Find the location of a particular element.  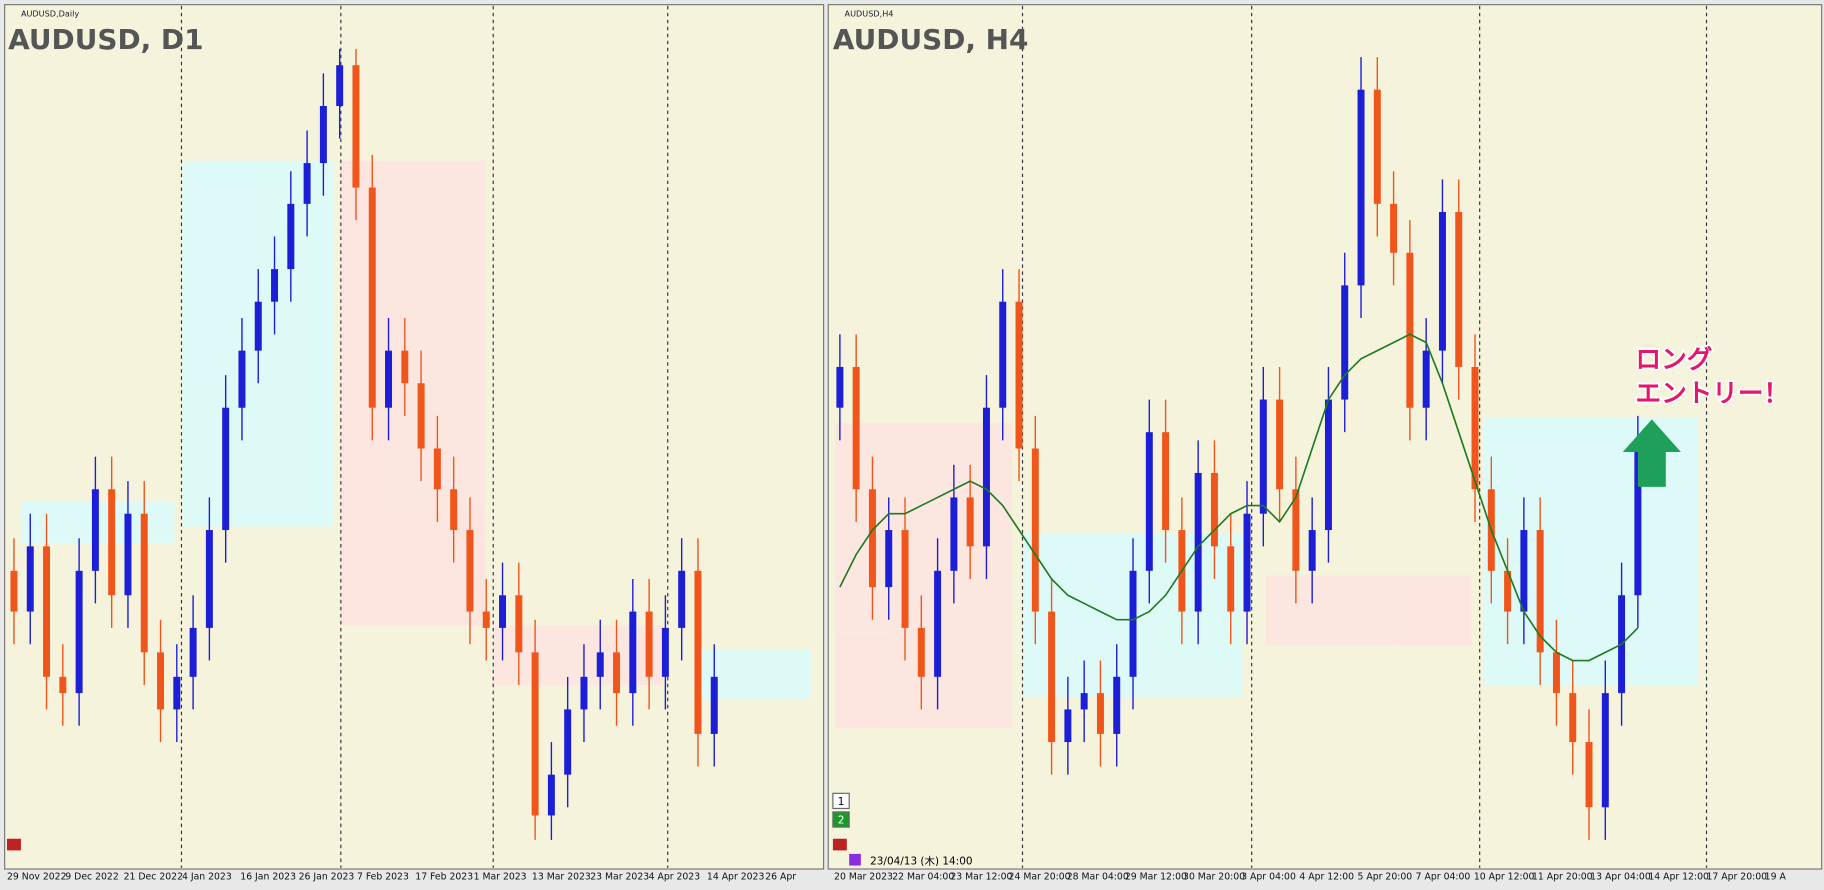

date-label: 4 Apr 2023 is located at coordinates (675, 877).